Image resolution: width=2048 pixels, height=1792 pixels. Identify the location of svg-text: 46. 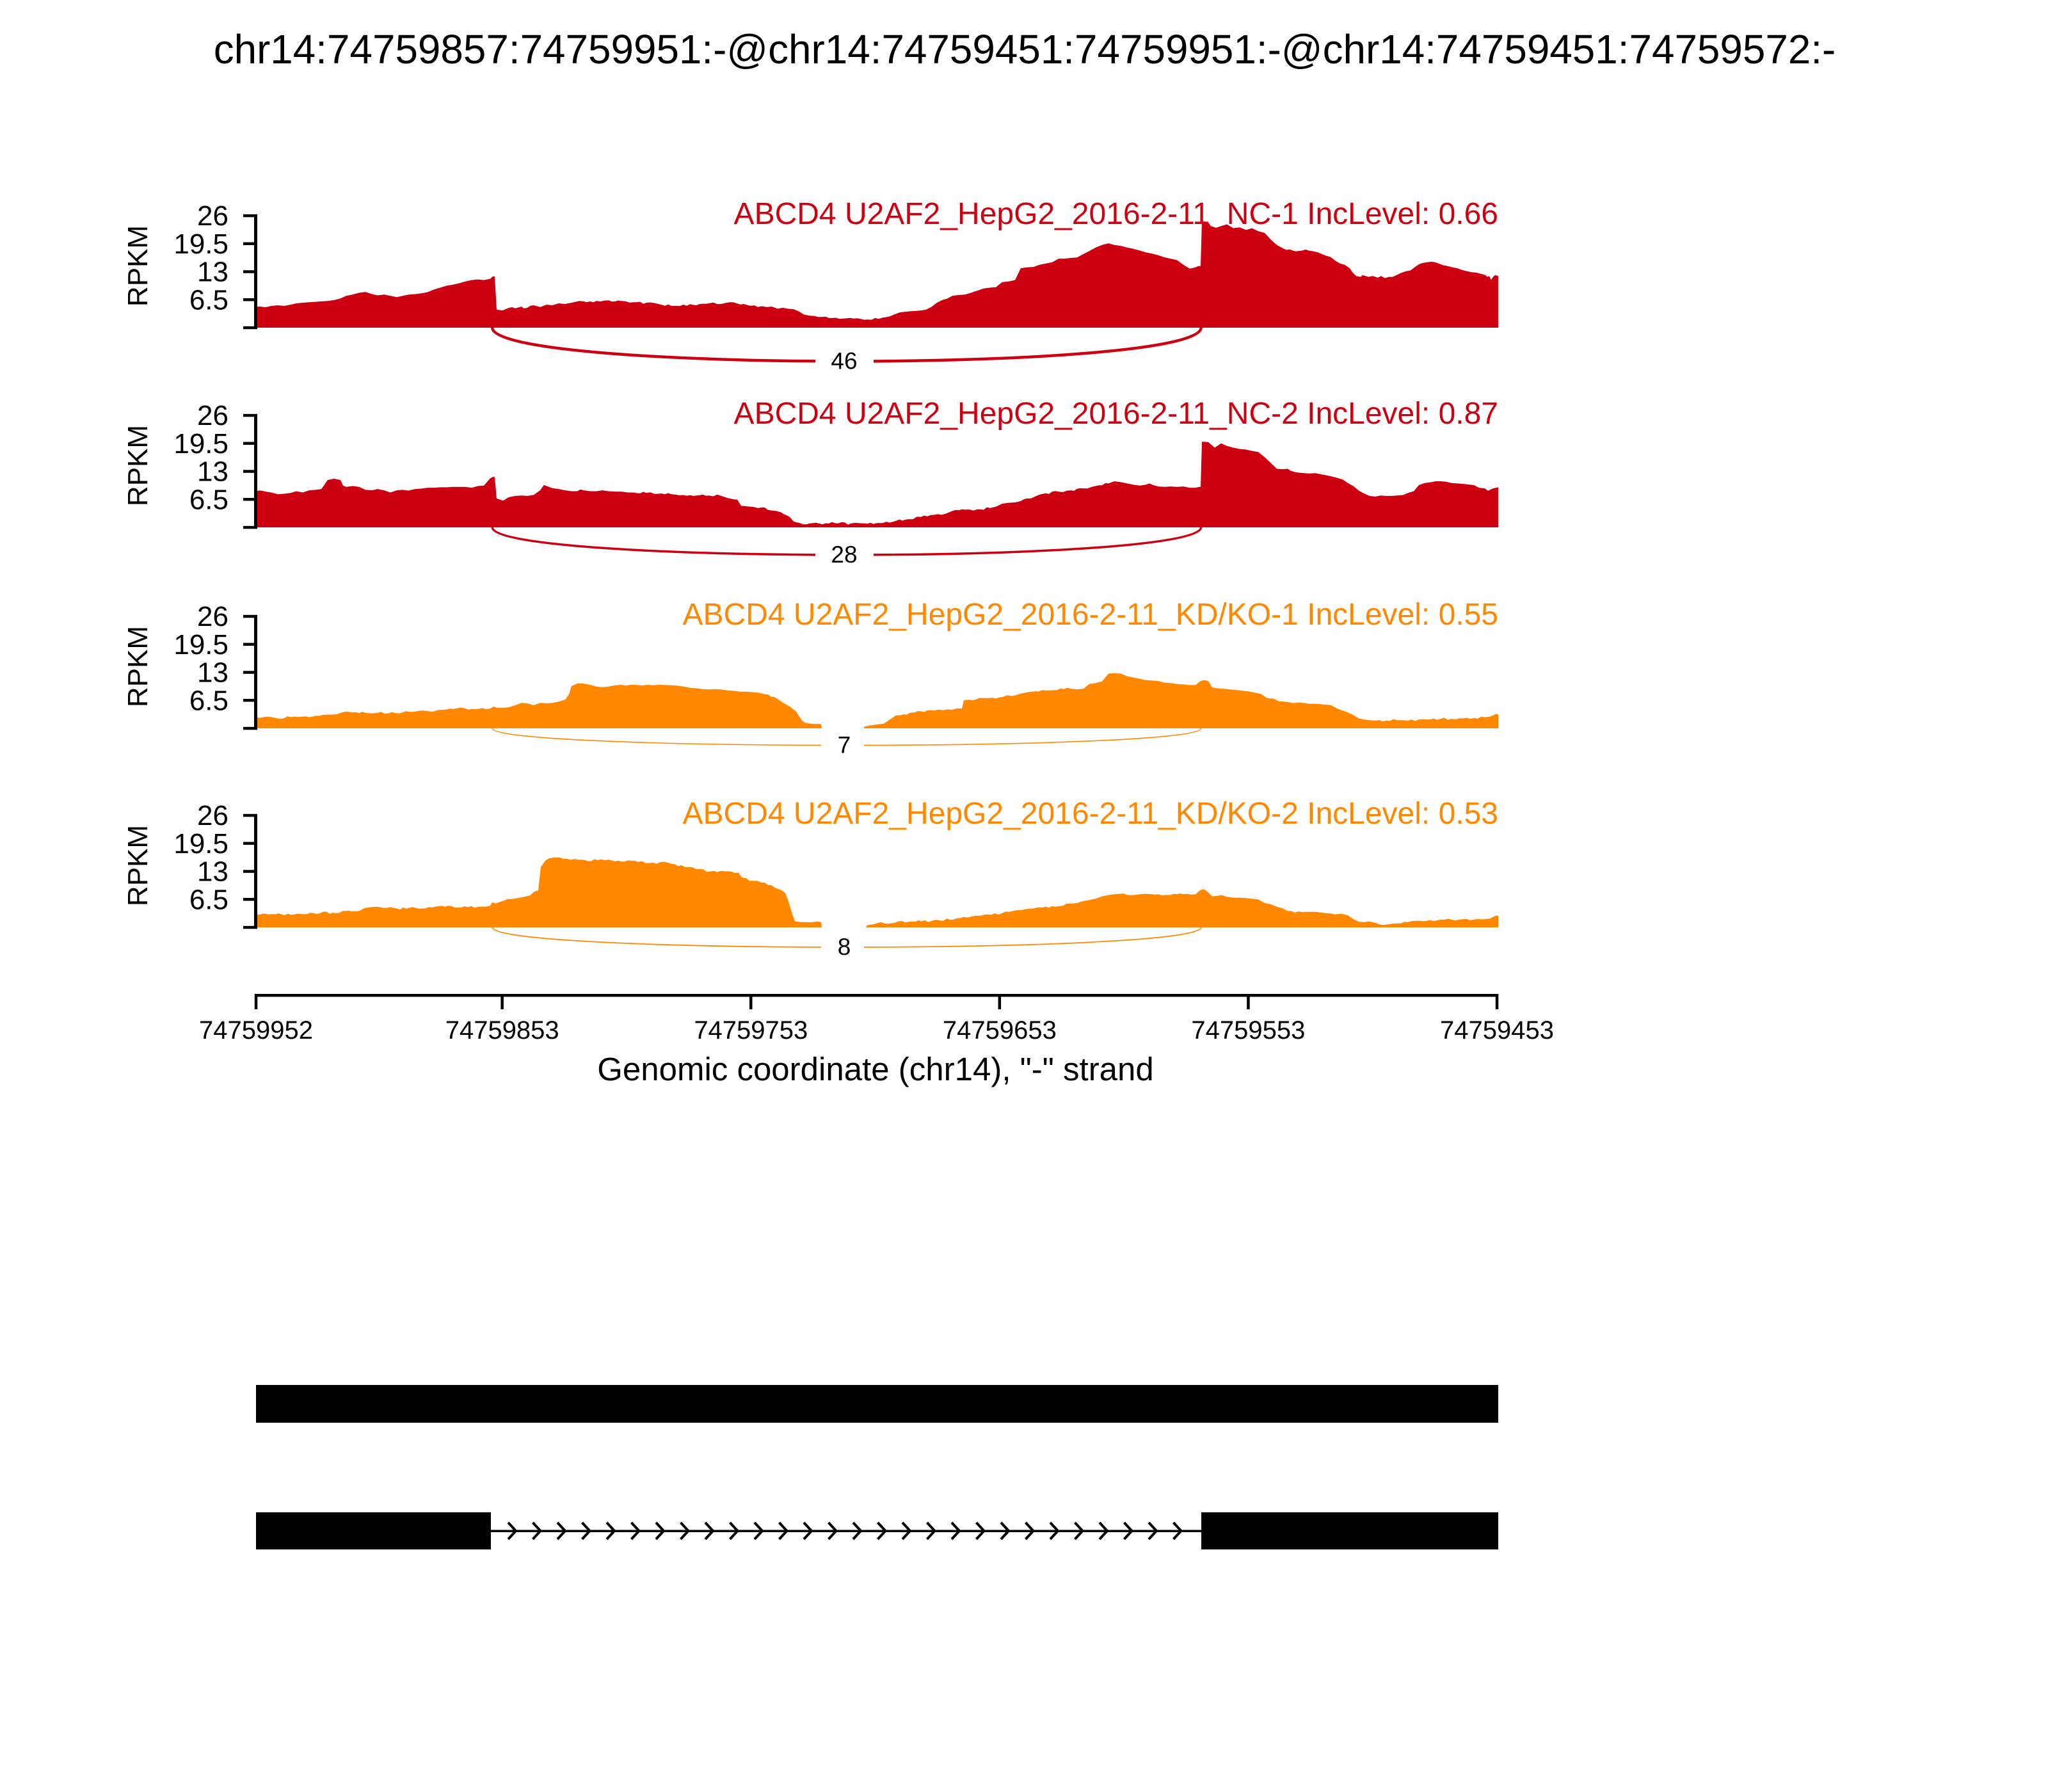
(844, 361).